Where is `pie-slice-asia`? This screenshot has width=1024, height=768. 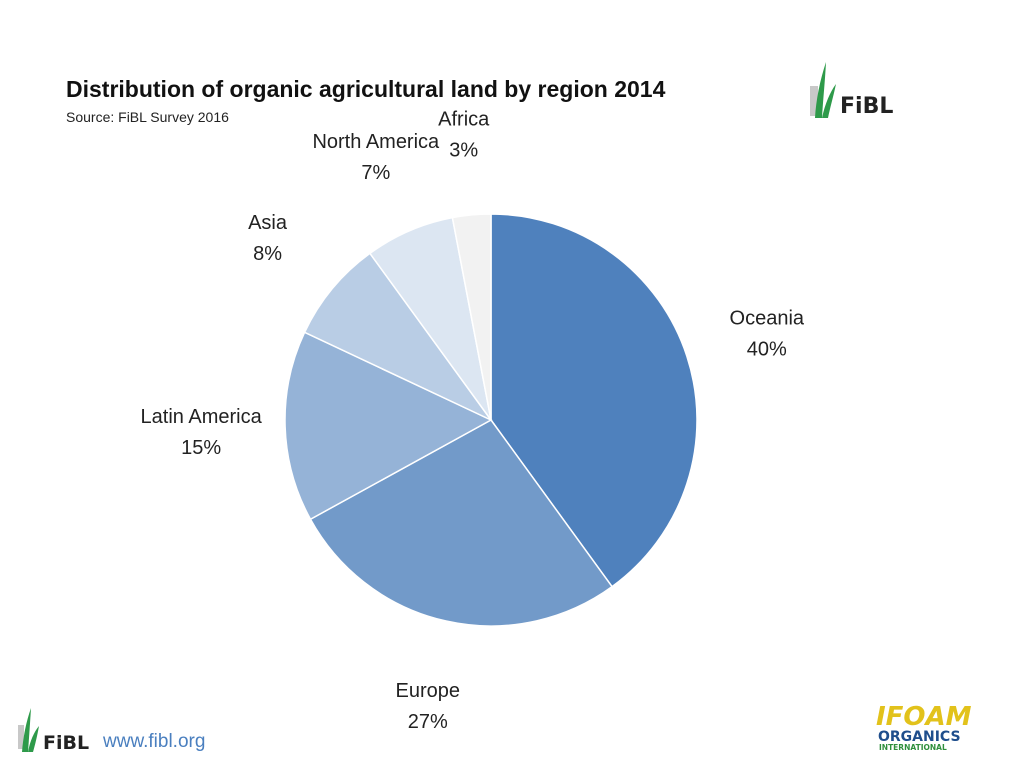 pie-slice-asia is located at coordinates (397, 336).